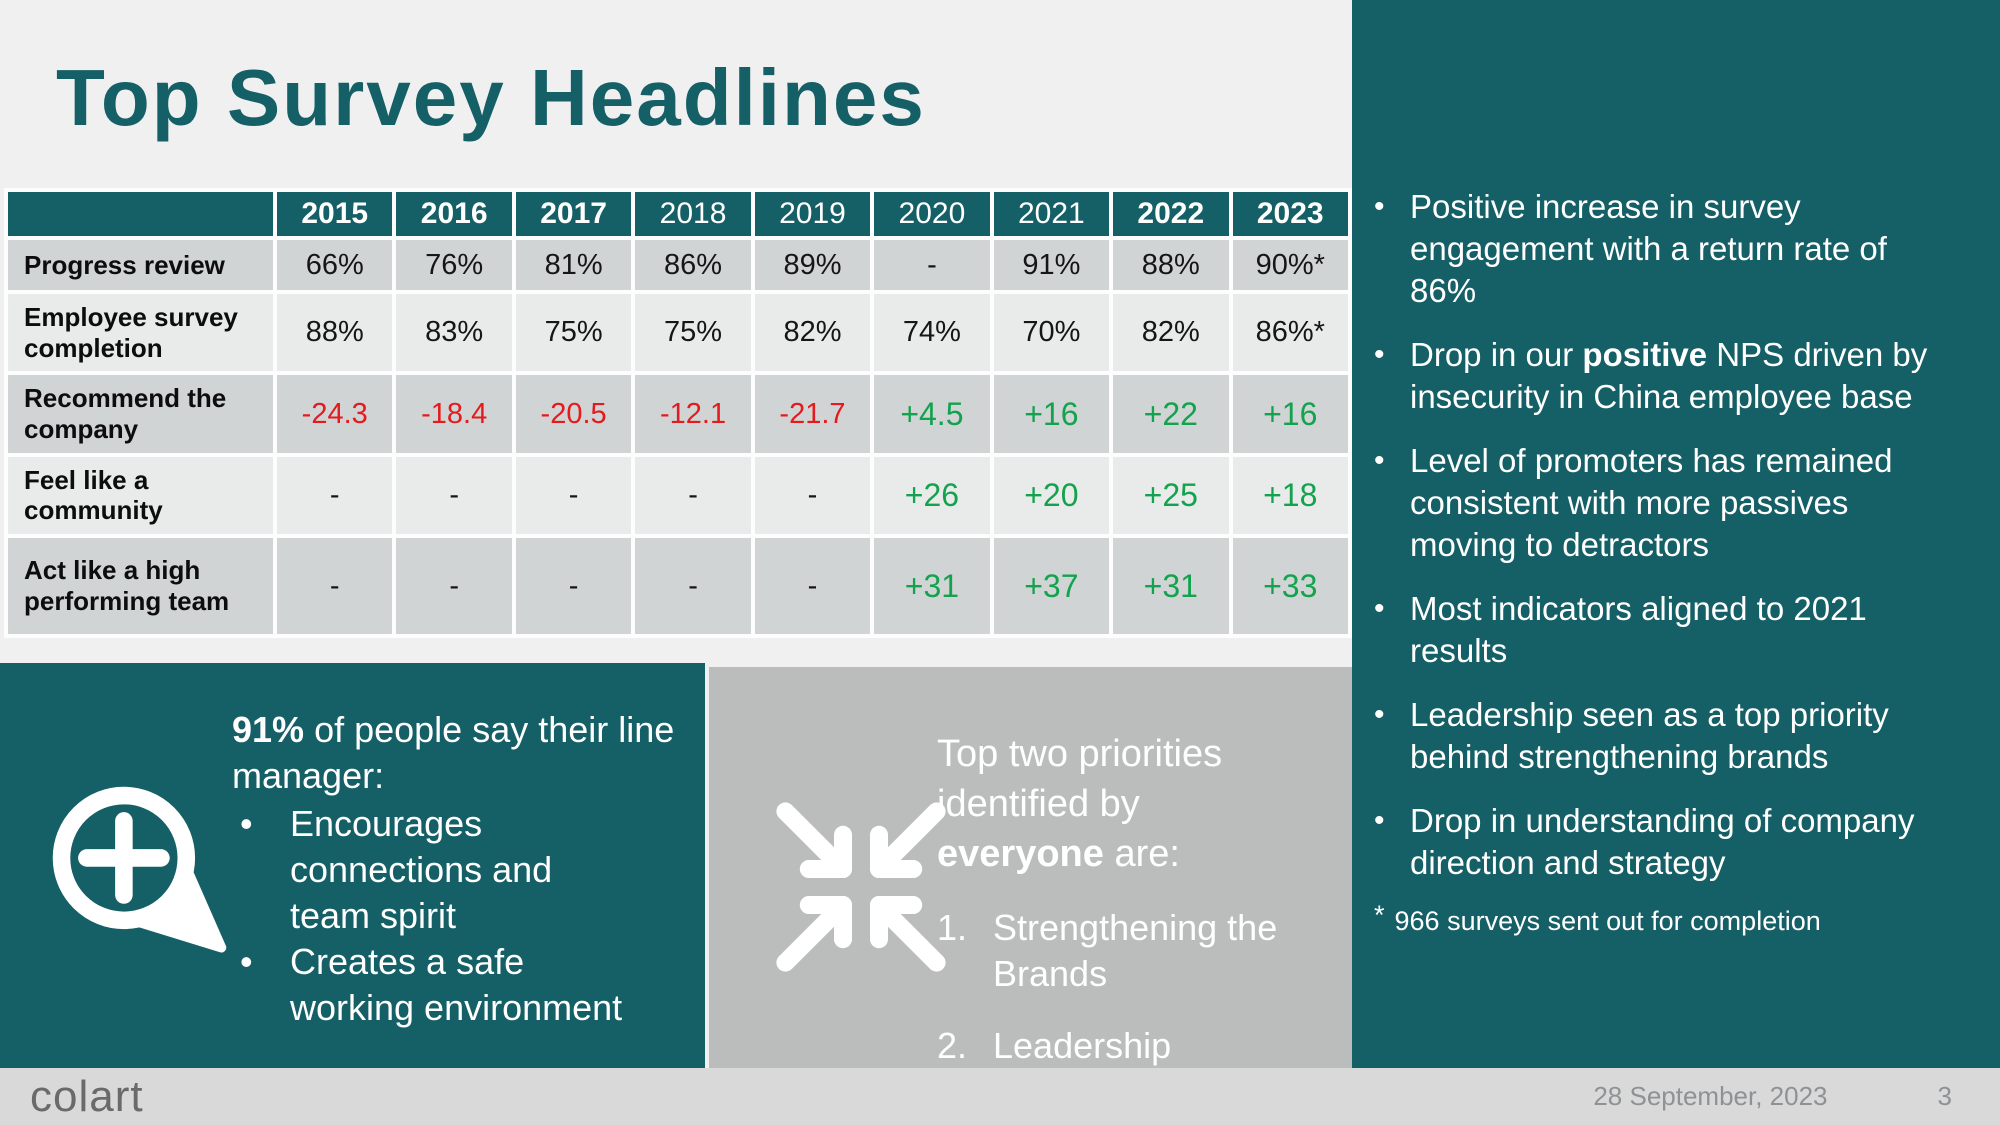 This screenshot has width=2000, height=1125. I want to click on asterisk: *, so click(1379, 915).